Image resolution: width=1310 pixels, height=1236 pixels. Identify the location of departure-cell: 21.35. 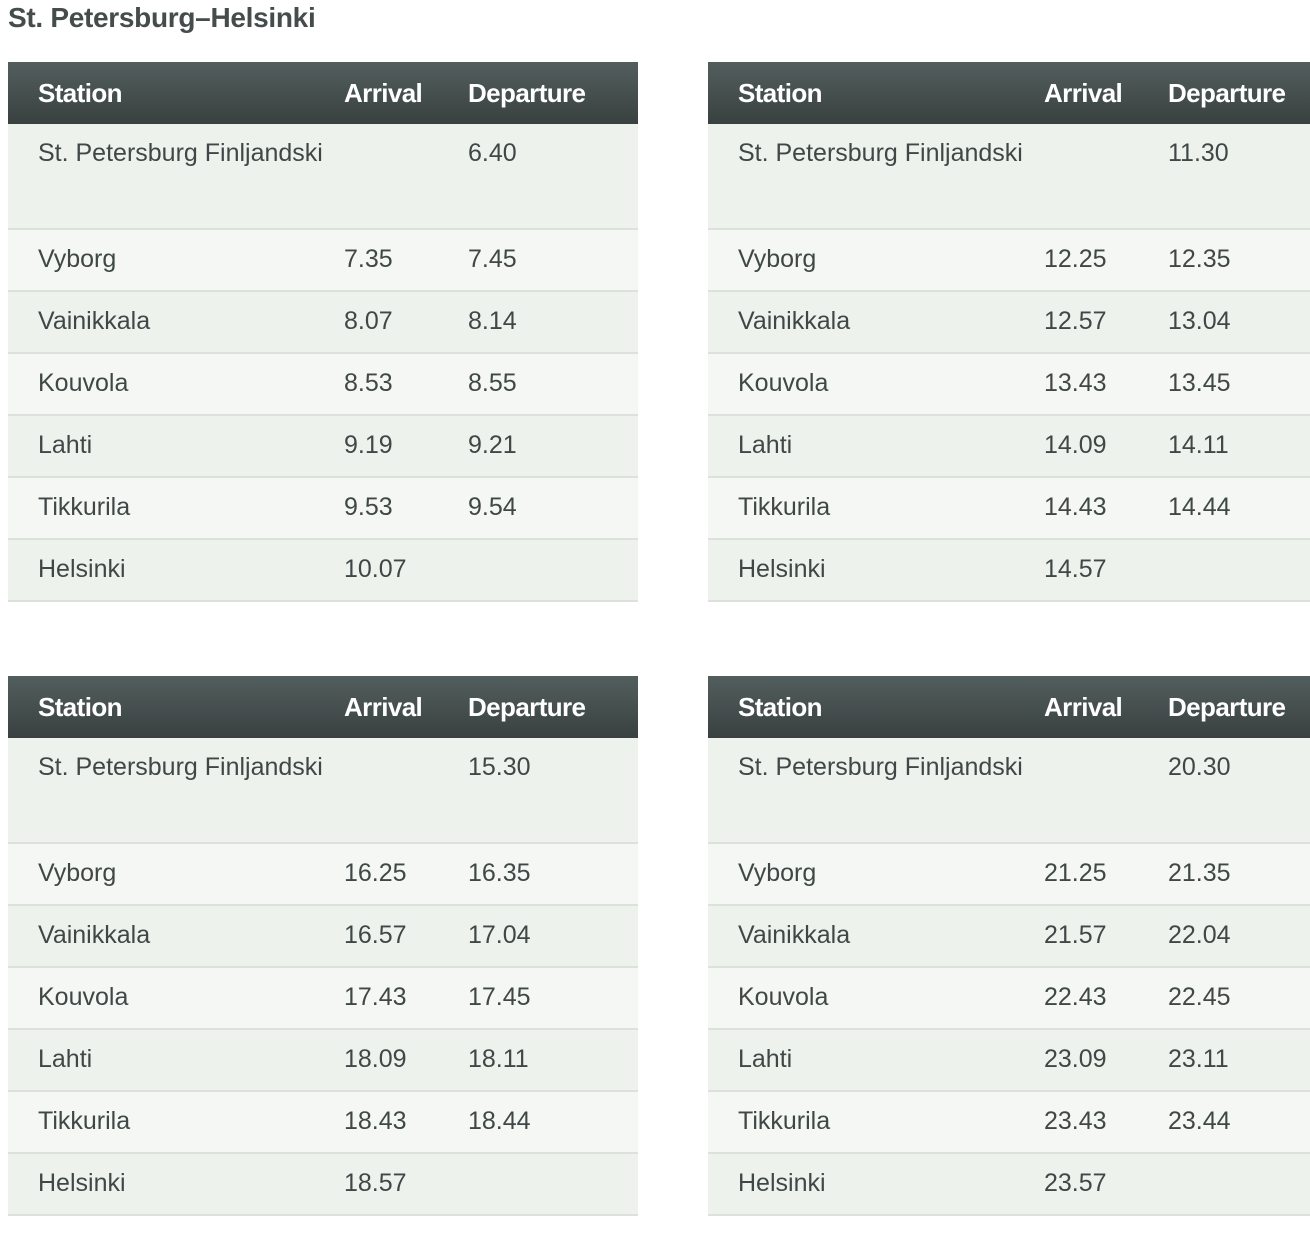
(1239, 874).